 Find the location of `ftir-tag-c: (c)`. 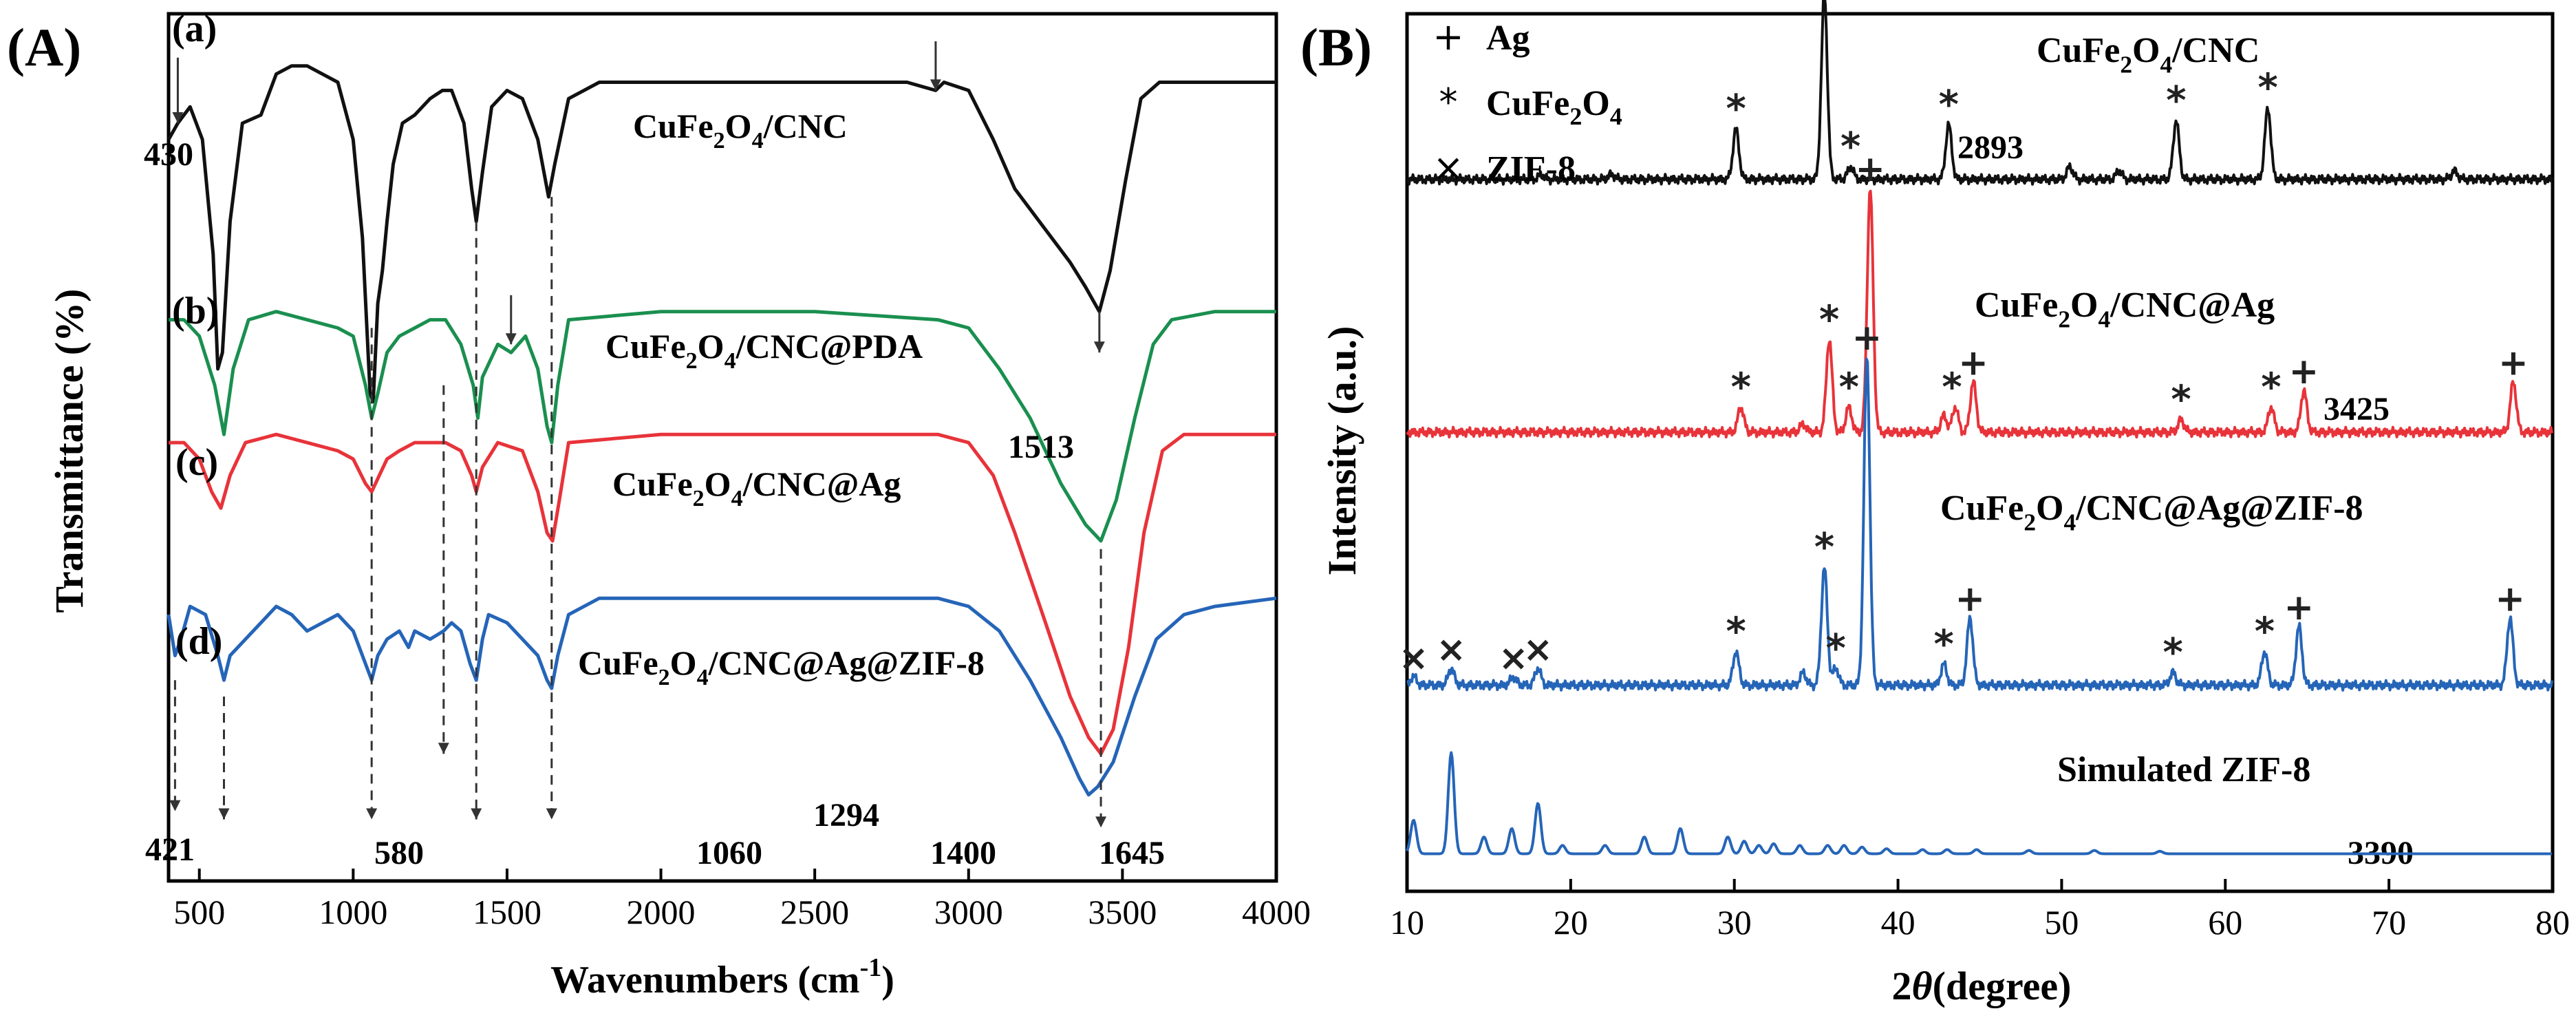

ftir-tag-c: (c) is located at coordinates (196, 462).